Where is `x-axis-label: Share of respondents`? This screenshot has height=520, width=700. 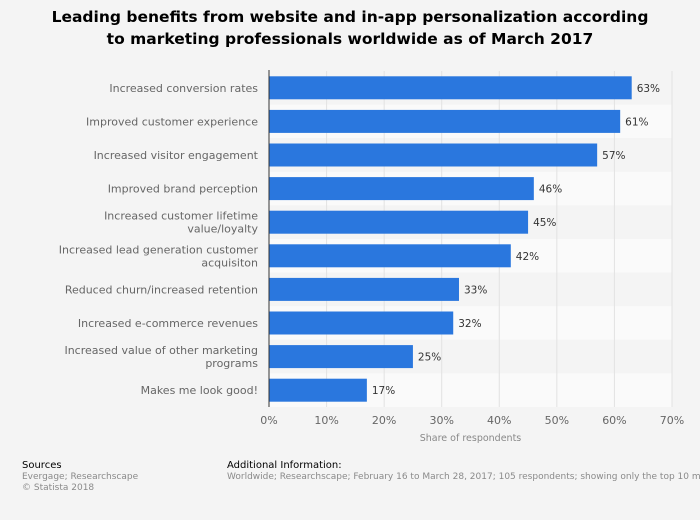
x-axis-label: Share of respondents is located at coordinates (471, 438).